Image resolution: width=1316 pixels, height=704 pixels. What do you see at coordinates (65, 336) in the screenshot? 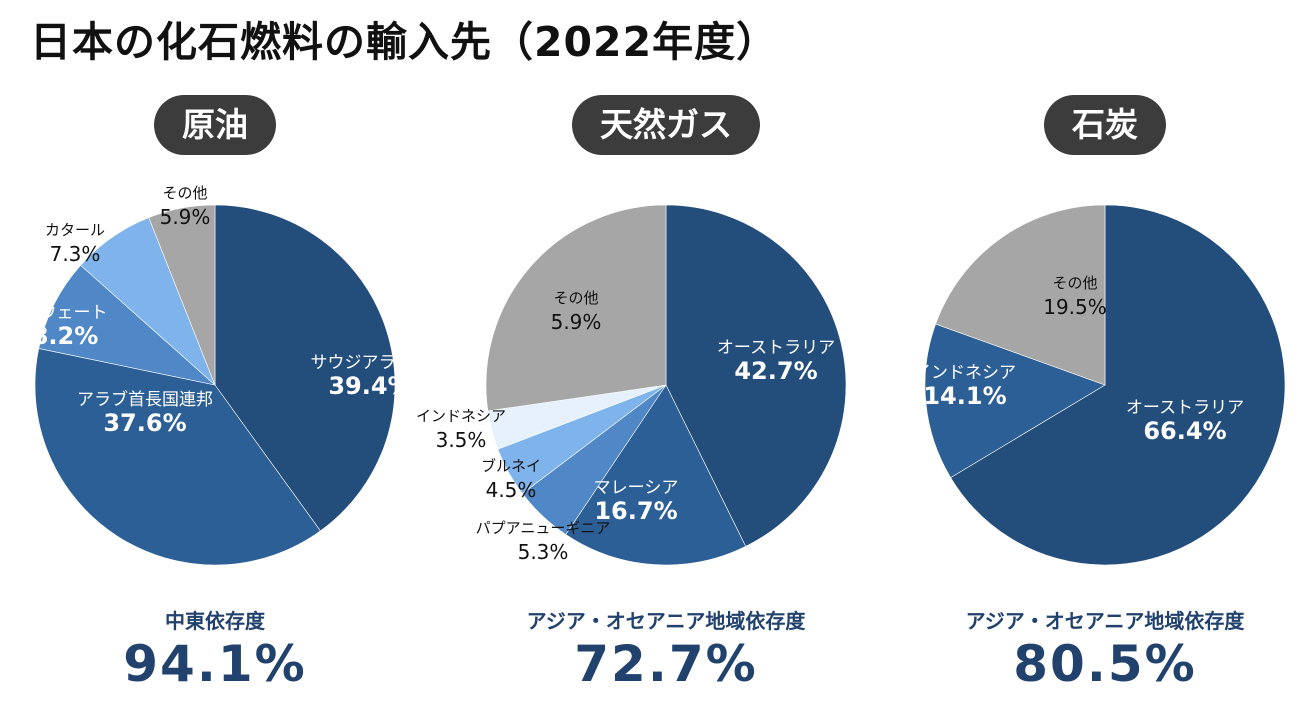
I see `pie0-label-value-2: 8.2%` at bounding box center [65, 336].